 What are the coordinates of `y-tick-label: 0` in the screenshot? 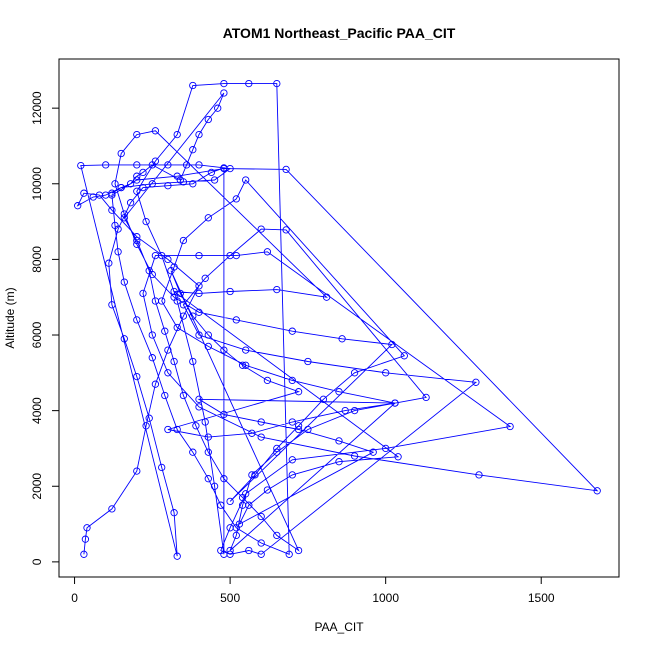 It's located at (37, 561).